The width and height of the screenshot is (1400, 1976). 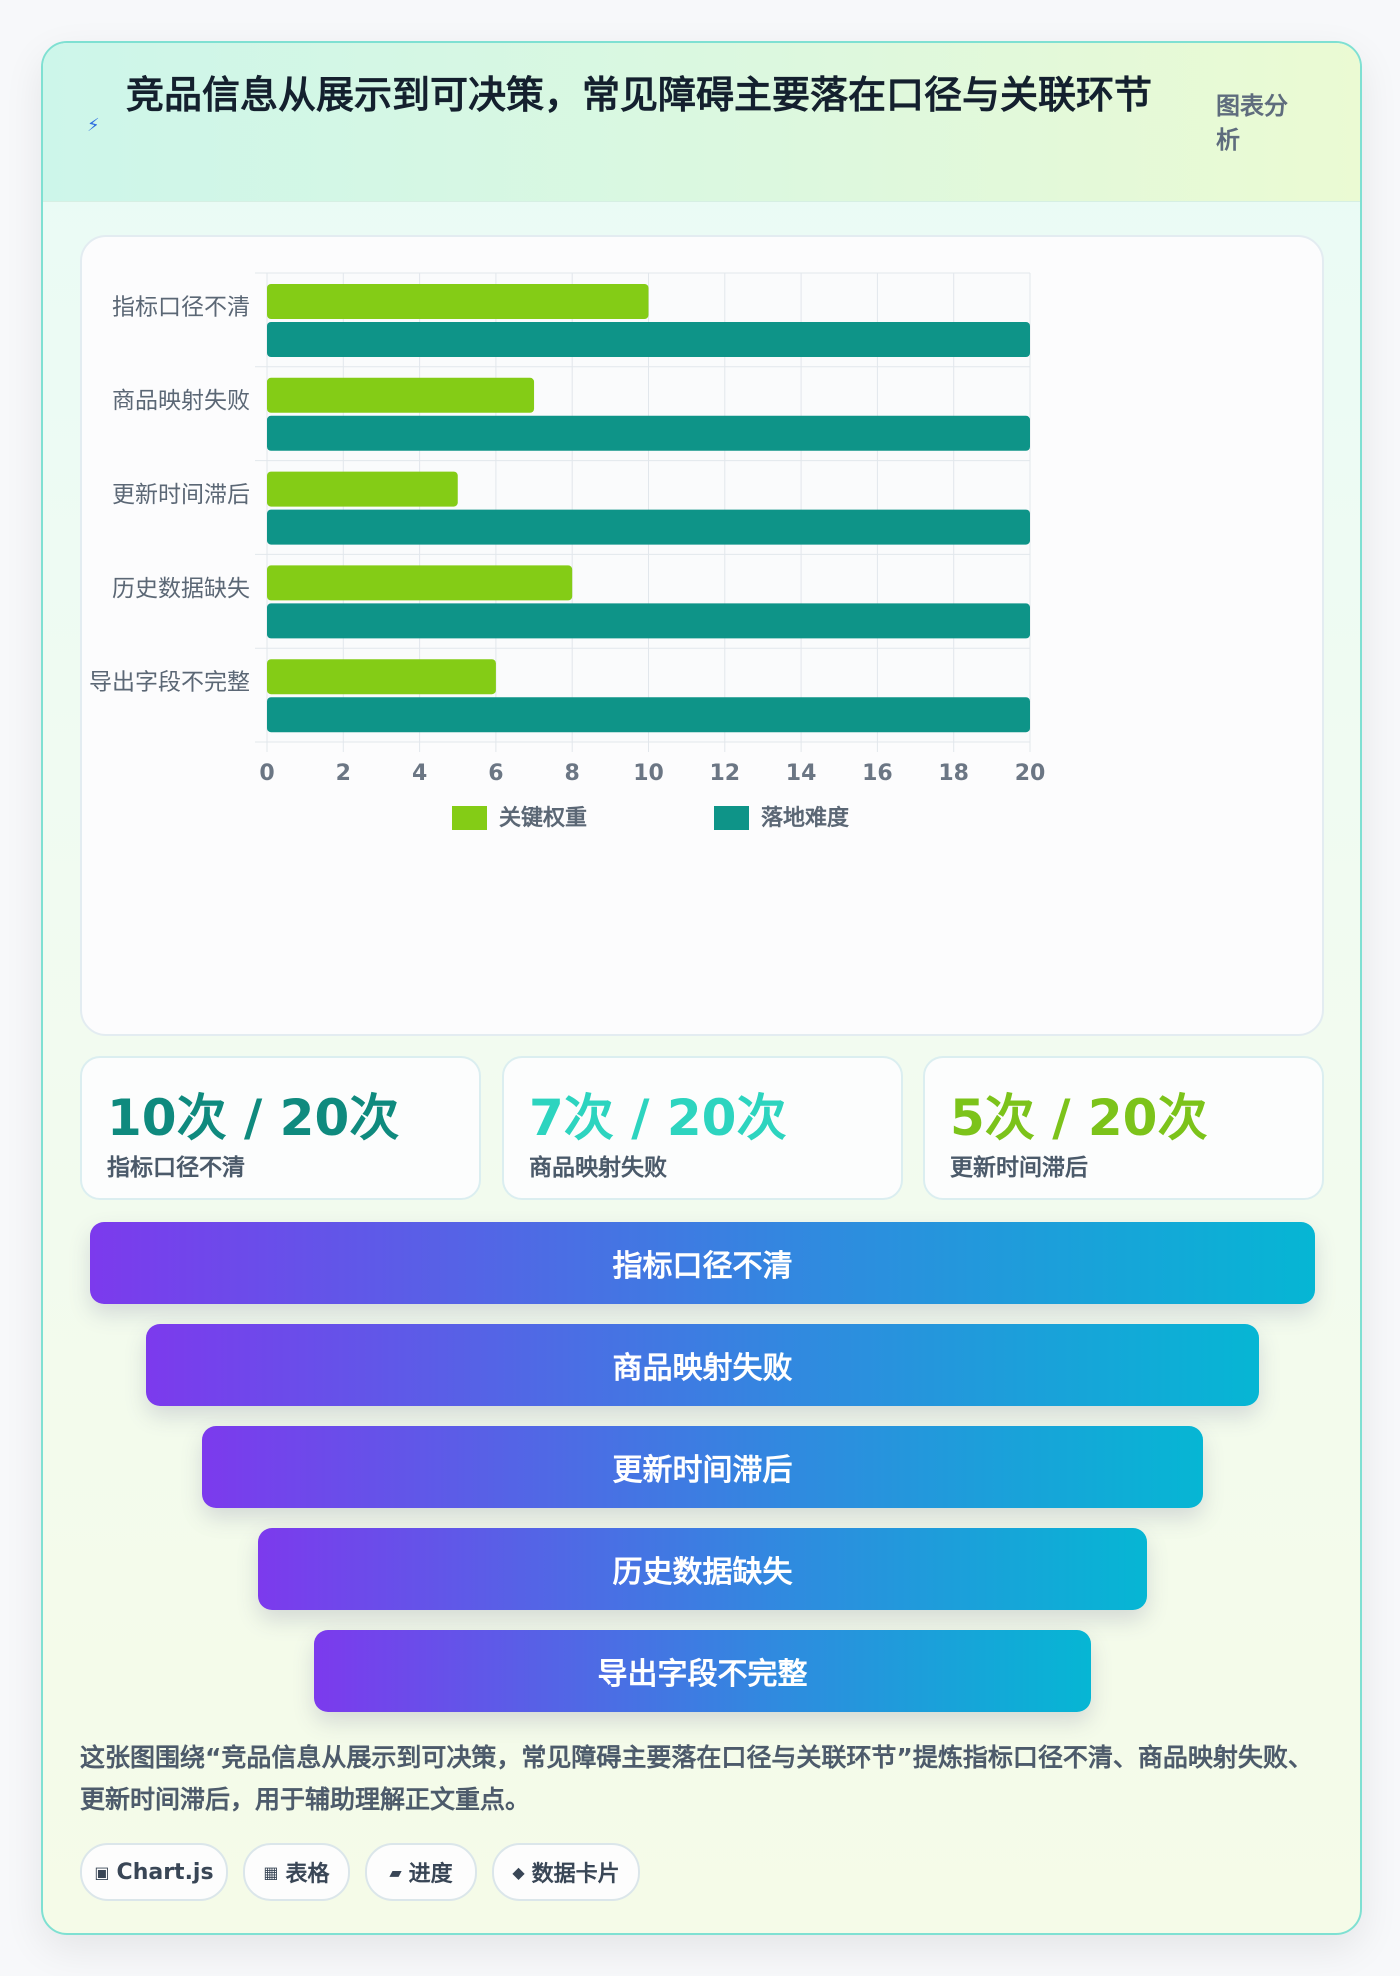 I want to click on chart-analysis-tag: 图表分析, so click(x=1252, y=123).